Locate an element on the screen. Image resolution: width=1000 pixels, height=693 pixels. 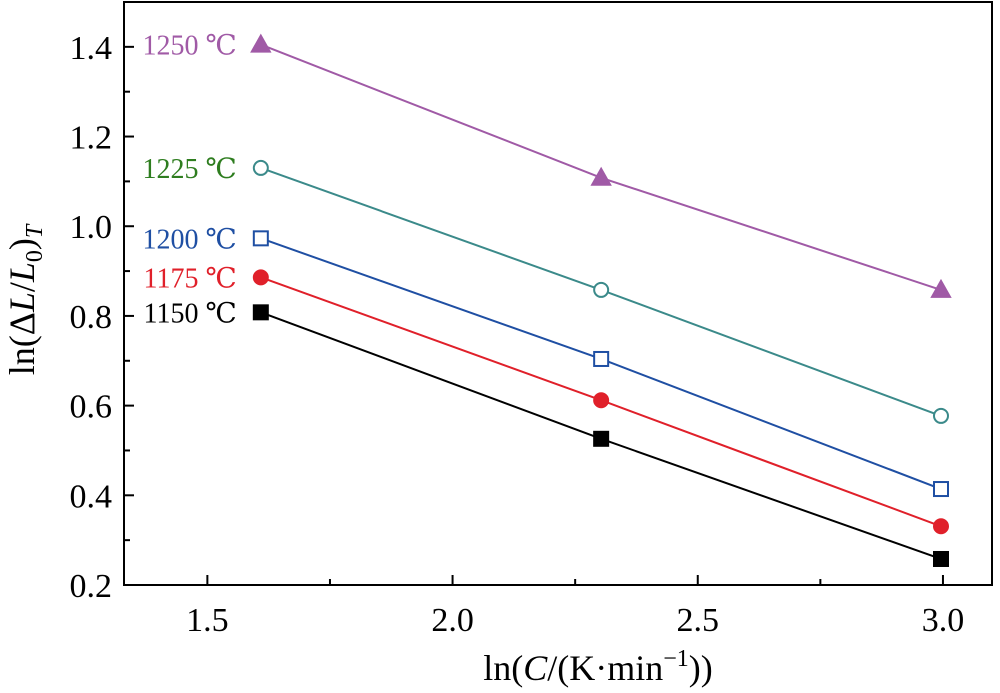
y-axis-title: ln(ΔL/L0)T is located at coordinates (25, 299).